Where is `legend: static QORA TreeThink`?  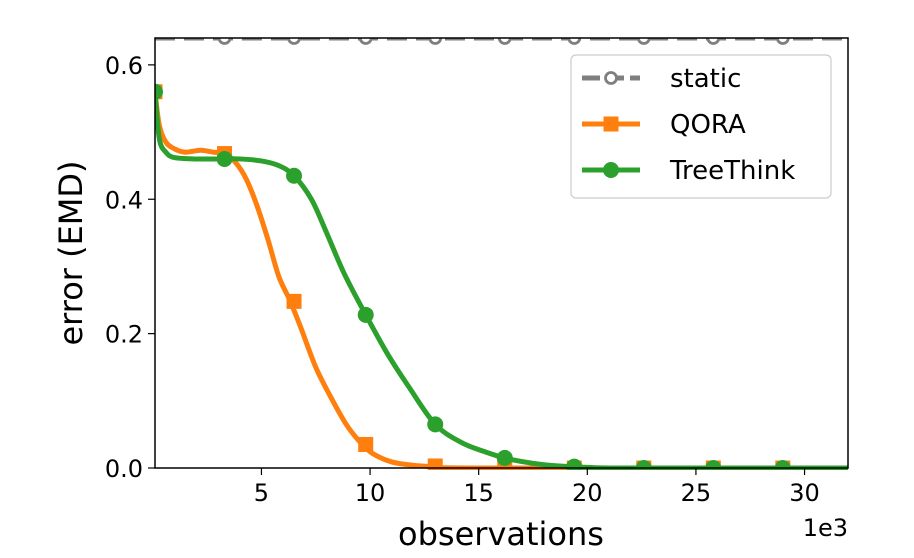
legend: static QORA TreeThink is located at coordinates (701, 126).